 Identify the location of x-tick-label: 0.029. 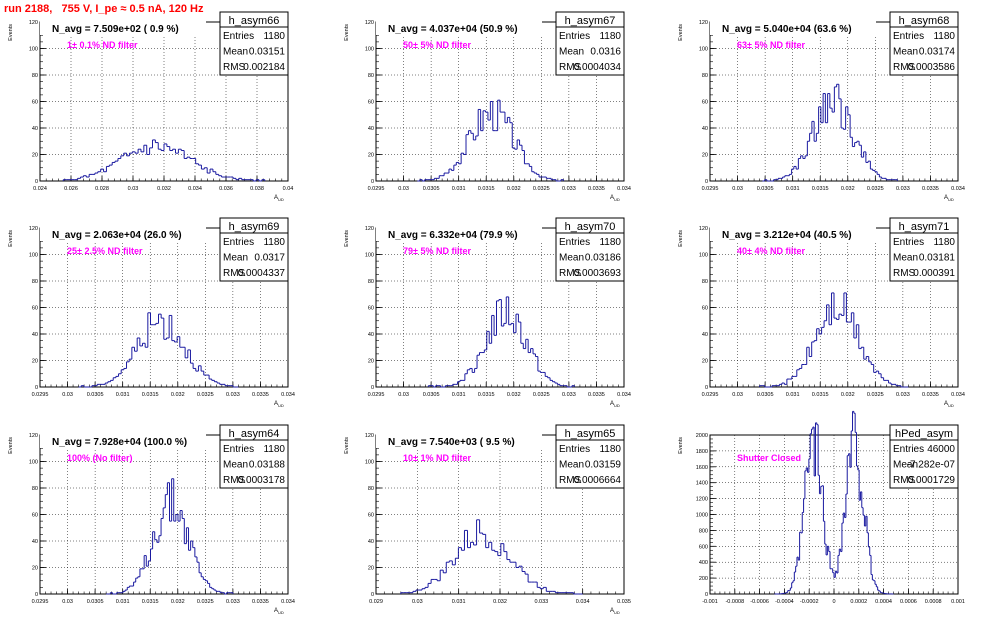
(376, 602).